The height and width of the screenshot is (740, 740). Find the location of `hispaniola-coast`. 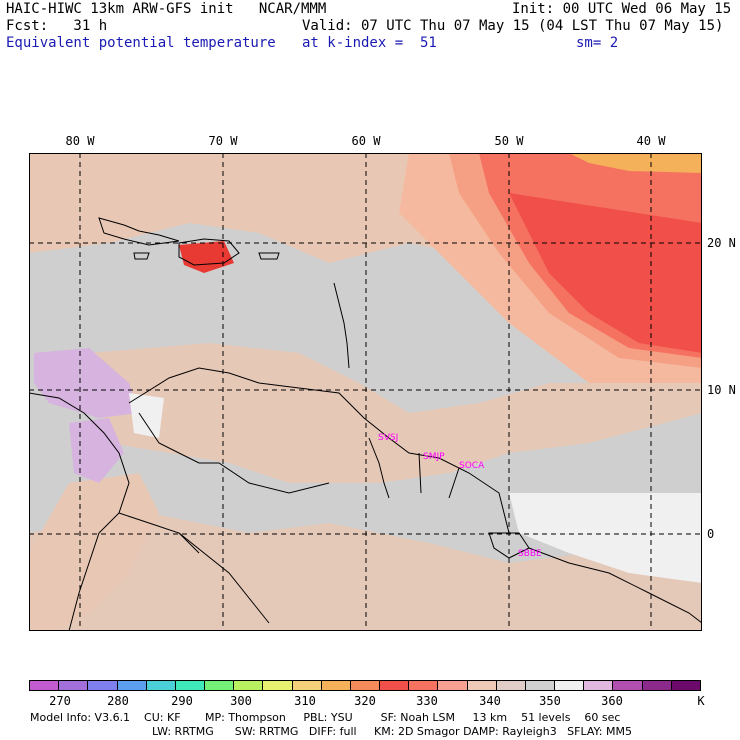

hispaniola-coast is located at coordinates (209, 252).